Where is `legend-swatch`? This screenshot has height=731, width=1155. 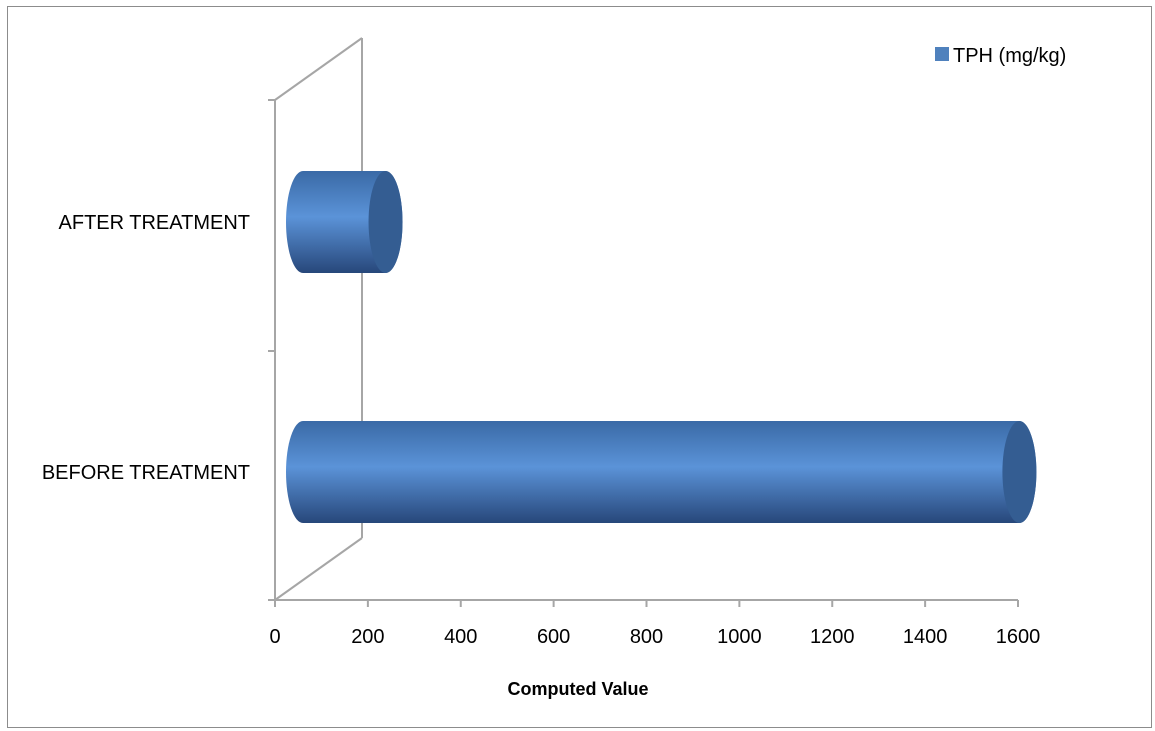
legend-swatch is located at coordinates (942, 54).